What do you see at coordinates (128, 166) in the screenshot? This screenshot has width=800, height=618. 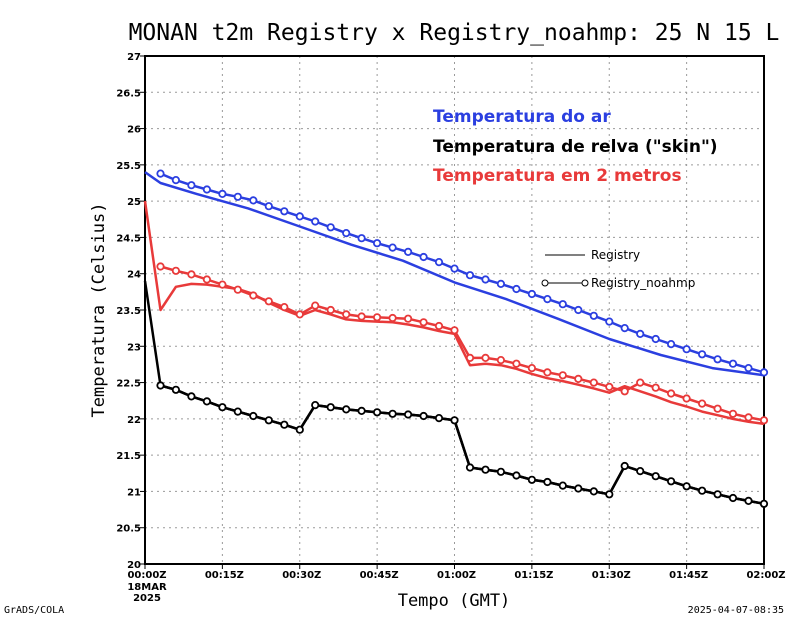 I see `y-tick-label: 25.5` at bounding box center [128, 166].